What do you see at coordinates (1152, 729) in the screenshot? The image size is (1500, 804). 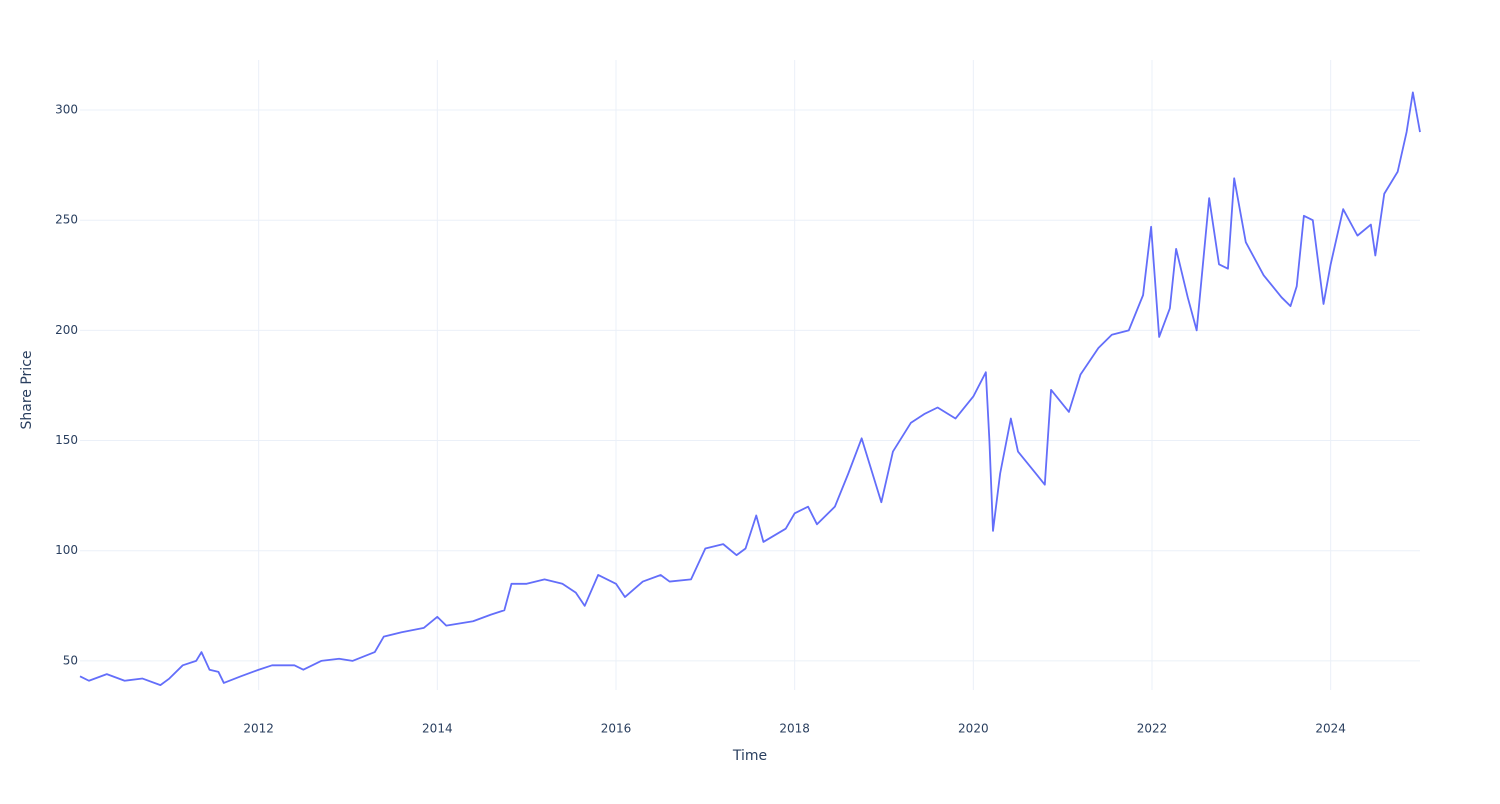 I see `x-tick-label: 2022` at bounding box center [1152, 729].